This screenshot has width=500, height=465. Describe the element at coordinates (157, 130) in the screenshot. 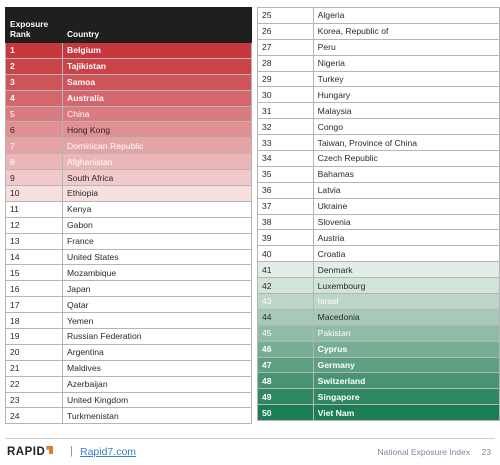

I see `country-cell: Hong Kong` at that location.